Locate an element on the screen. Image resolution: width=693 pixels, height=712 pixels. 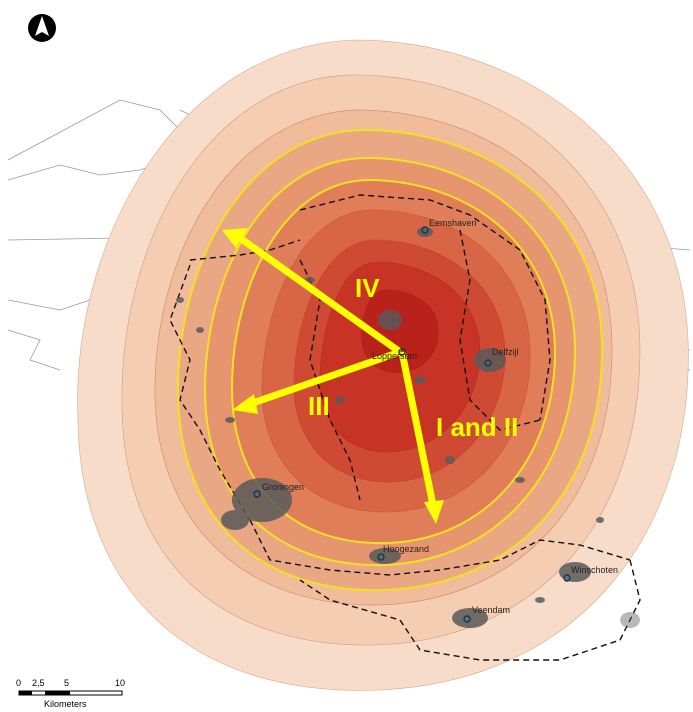
zone-label-iv: IV is located at coordinates (367, 288).